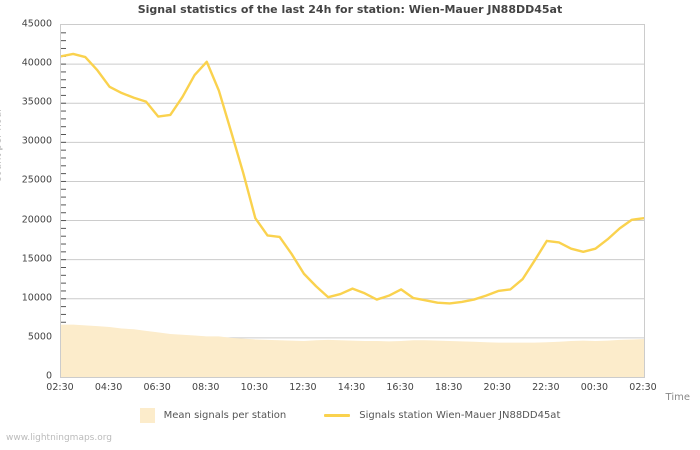  What do you see at coordinates (108, 387) in the screenshot?
I see `x-tick-label: 04:30` at bounding box center [108, 387].